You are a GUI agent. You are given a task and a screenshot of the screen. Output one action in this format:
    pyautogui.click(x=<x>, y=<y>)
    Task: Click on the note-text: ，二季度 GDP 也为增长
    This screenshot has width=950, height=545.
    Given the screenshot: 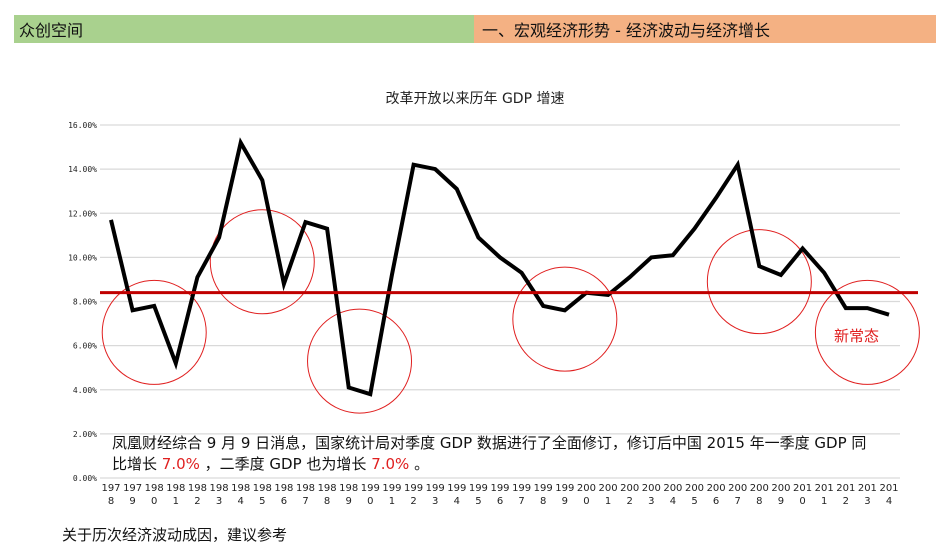 What is the action you would take?
    pyautogui.click(x=285, y=464)
    